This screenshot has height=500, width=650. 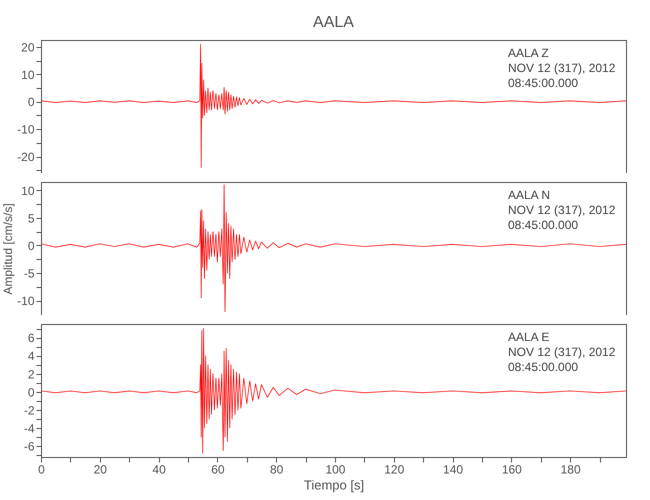 What do you see at coordinates (277, 469) in the screenshot?
I see `x-tick-label: 80` at bounding box center [277, 469].